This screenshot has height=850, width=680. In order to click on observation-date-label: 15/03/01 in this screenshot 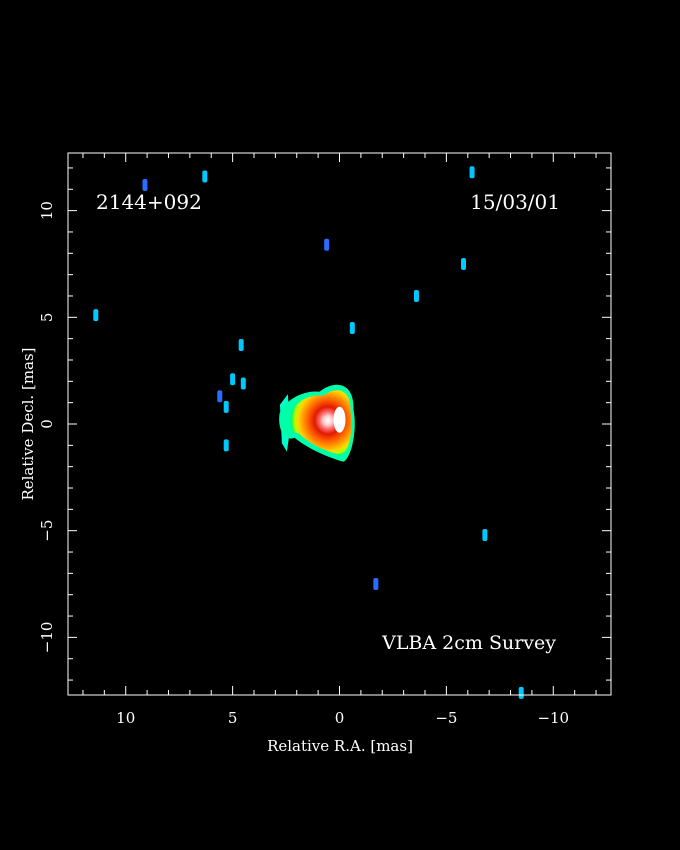, I will do `click(515, 202)`.